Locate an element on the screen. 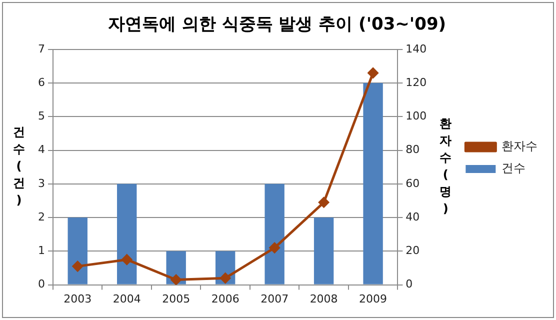 This screenshot has width=556, height=320. y-tick-label: 6 is located at coordinates (41, 82).